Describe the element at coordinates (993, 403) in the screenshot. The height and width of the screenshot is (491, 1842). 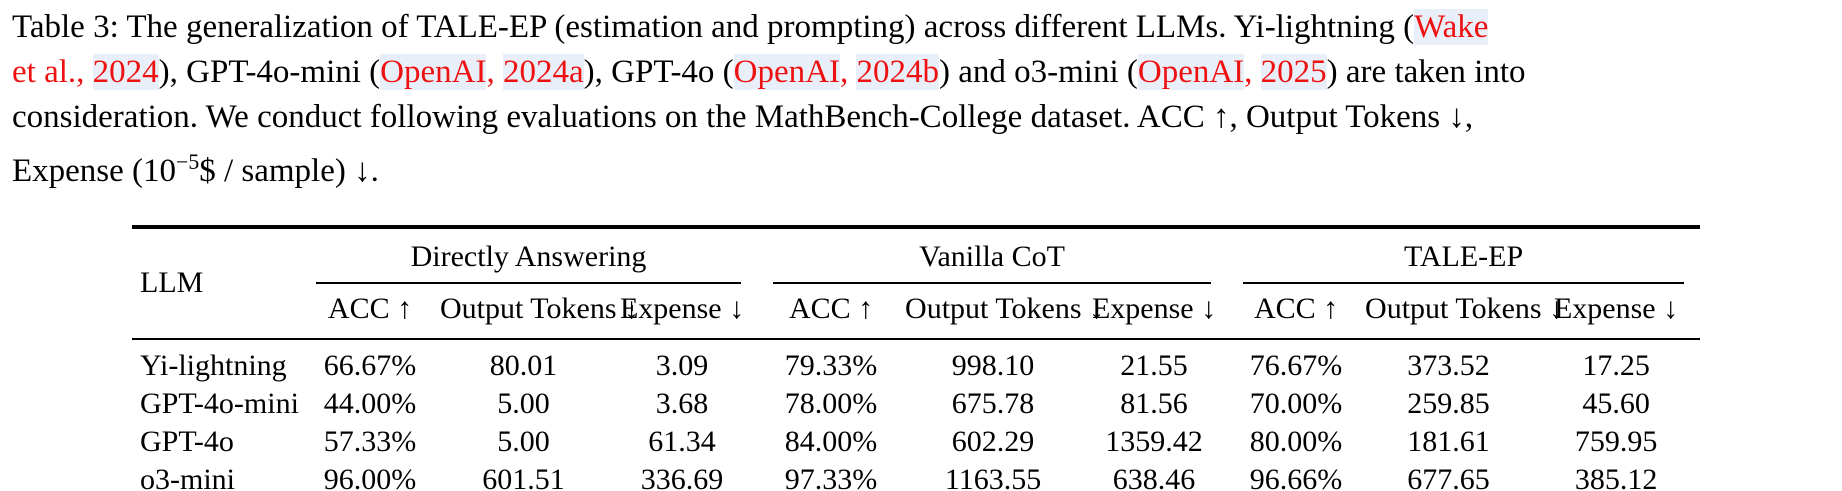
I see `table-cell: 675.78` at that location.